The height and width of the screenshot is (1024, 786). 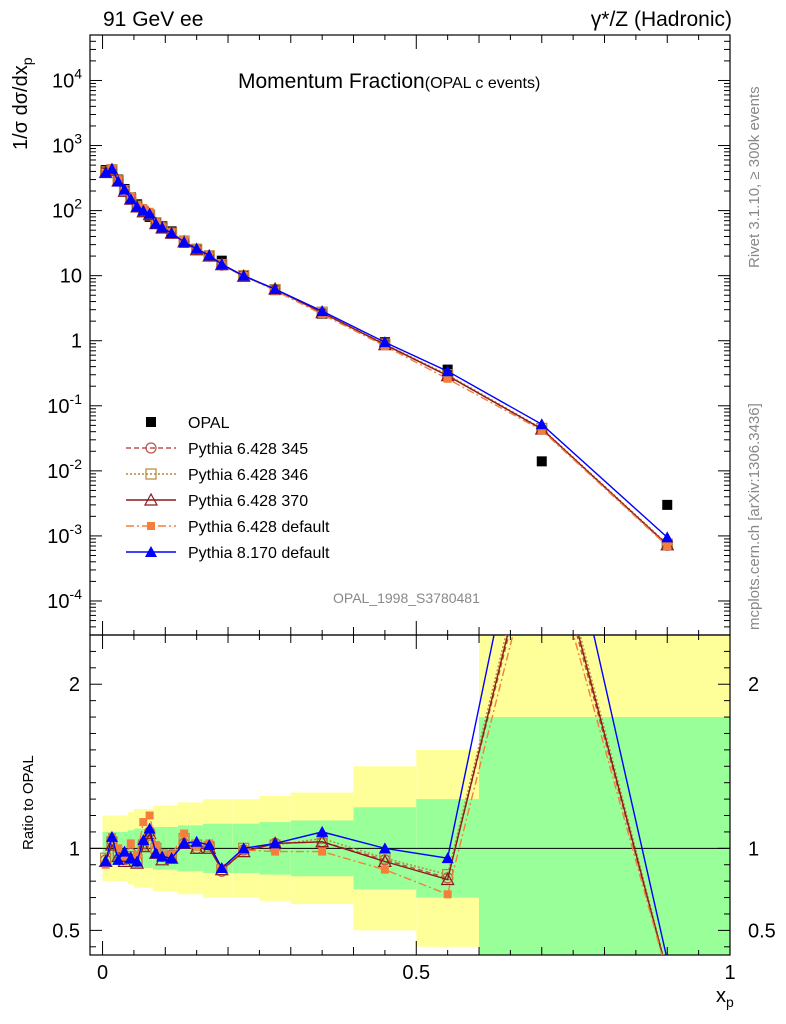 I want to click on legend-label: Pythia 8.170 default, so click(x=259, y=553).